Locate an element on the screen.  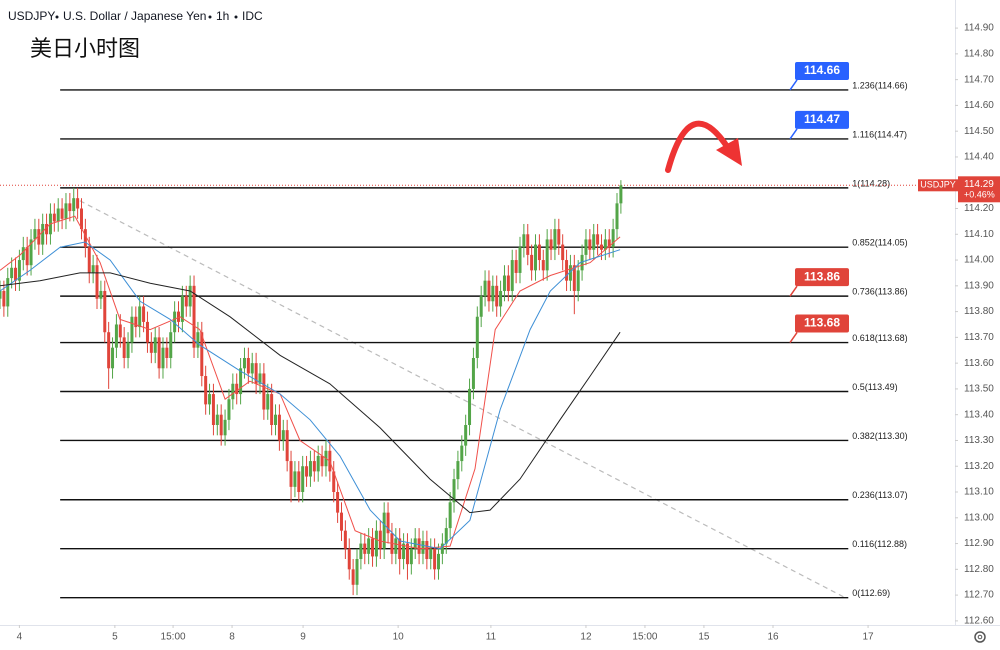
callout-pin is located at coordinates (793, 337).